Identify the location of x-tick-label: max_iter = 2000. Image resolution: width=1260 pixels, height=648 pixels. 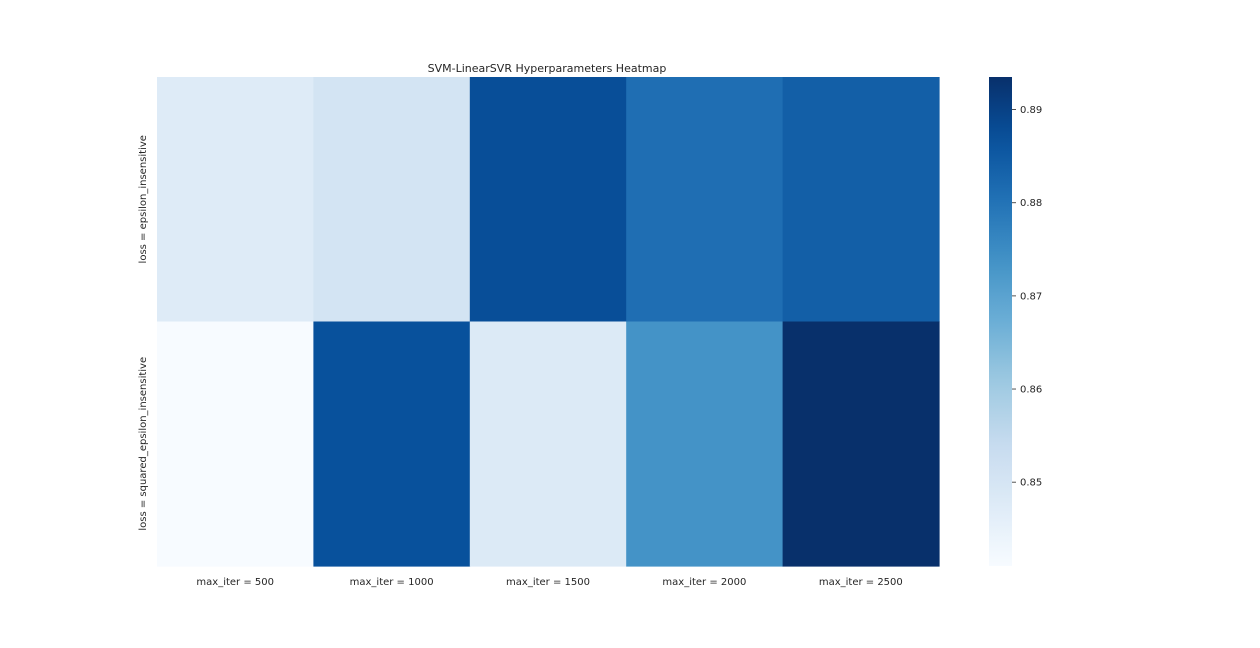
(704, 582).